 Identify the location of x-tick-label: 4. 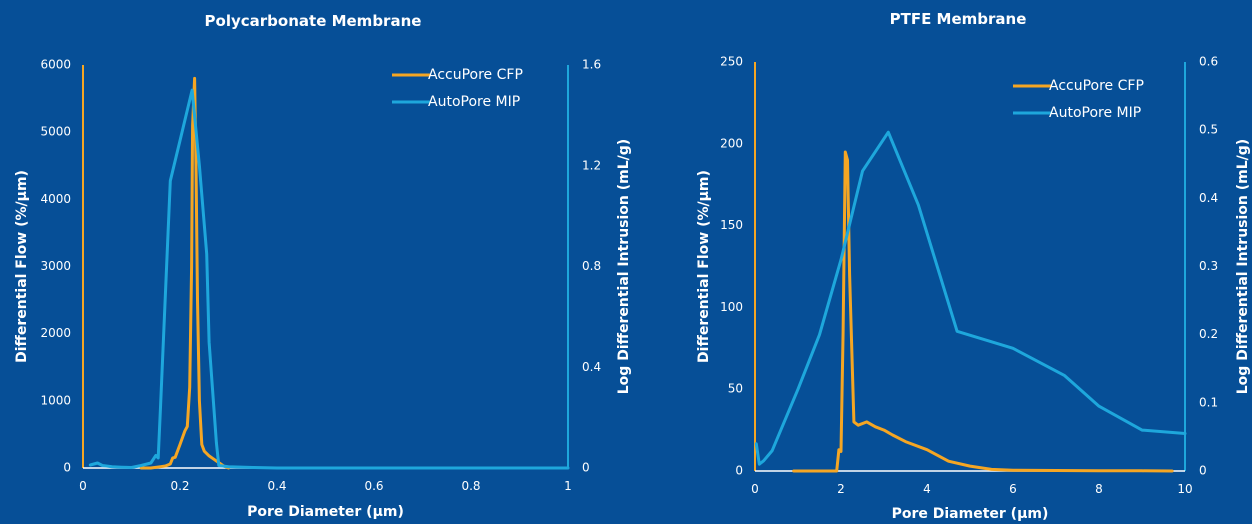
(927, 489).